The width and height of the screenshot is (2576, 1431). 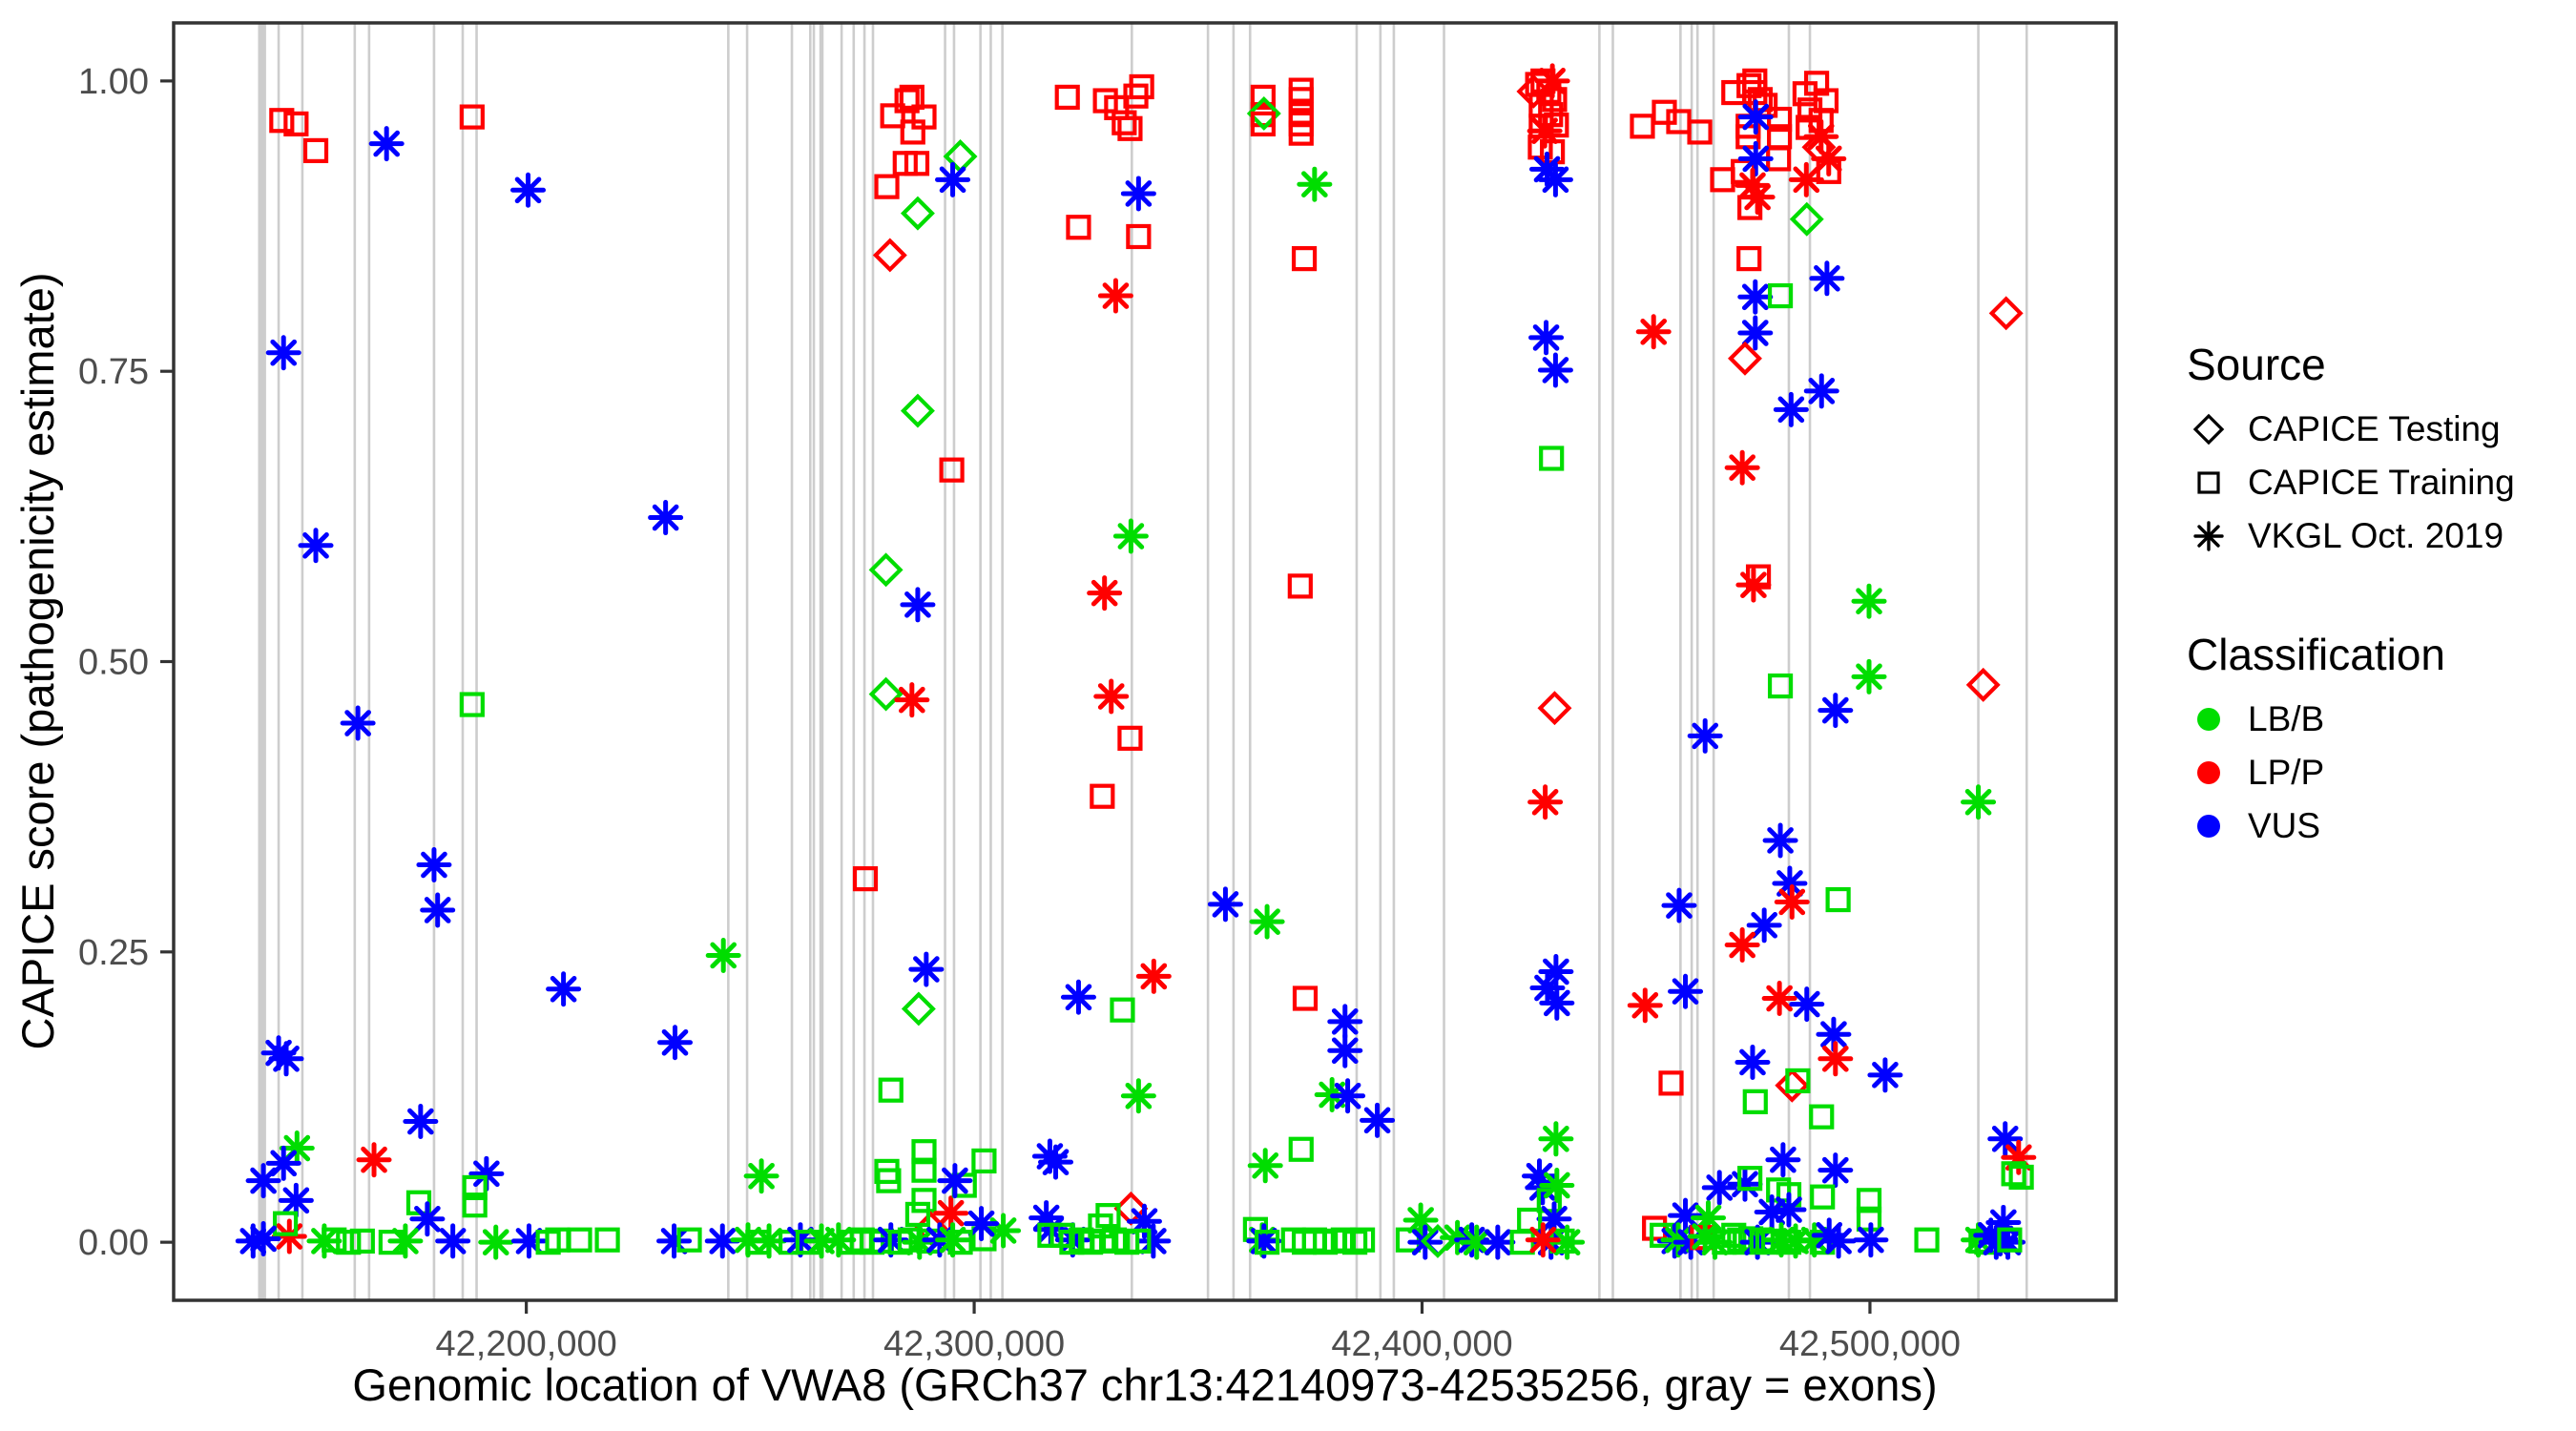 What do you see at coordinates (526, 1344) in the screenshot?
I see `x-tick-label: 42,200,000` at bounding box center [526, 1344].